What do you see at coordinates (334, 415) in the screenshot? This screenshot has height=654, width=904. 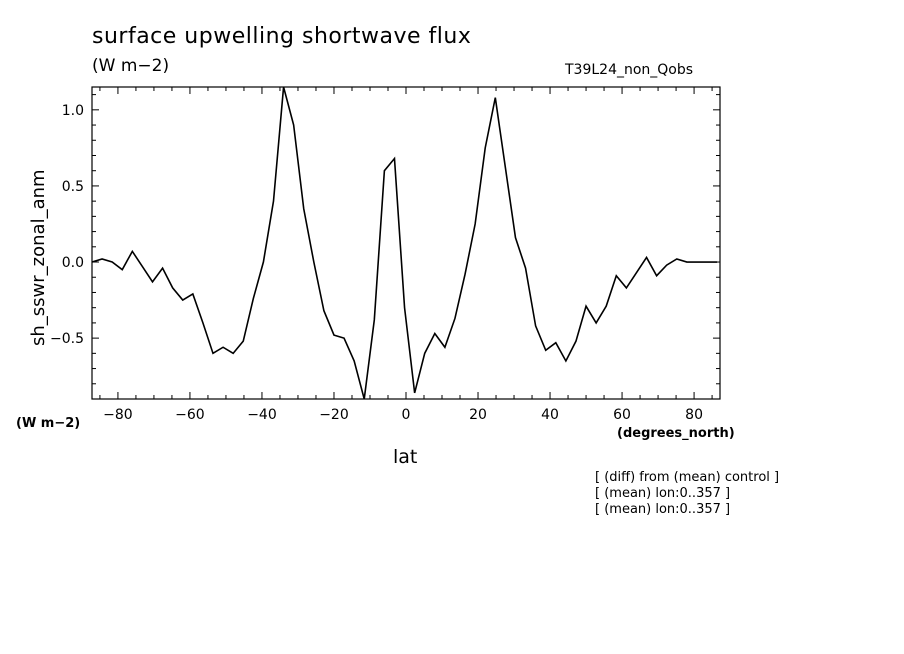 I see `x-tick-label: −20` at bounding box center [334, 415].